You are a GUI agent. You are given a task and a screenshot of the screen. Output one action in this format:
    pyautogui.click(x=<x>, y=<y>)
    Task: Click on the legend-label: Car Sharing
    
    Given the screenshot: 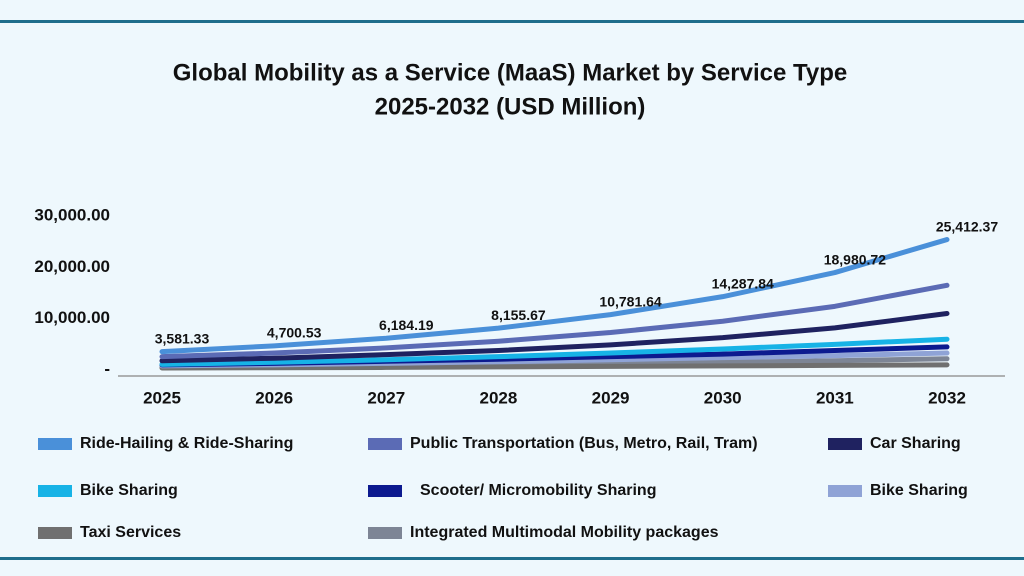 What is the action you would take?
    pyautogui.click(x=915, y=443)
    